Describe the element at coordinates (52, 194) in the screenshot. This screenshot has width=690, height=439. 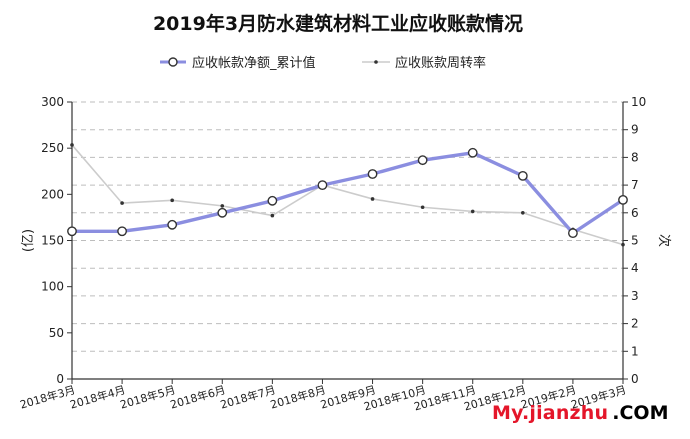
I see `y-left-tick-label: 200` at that location.